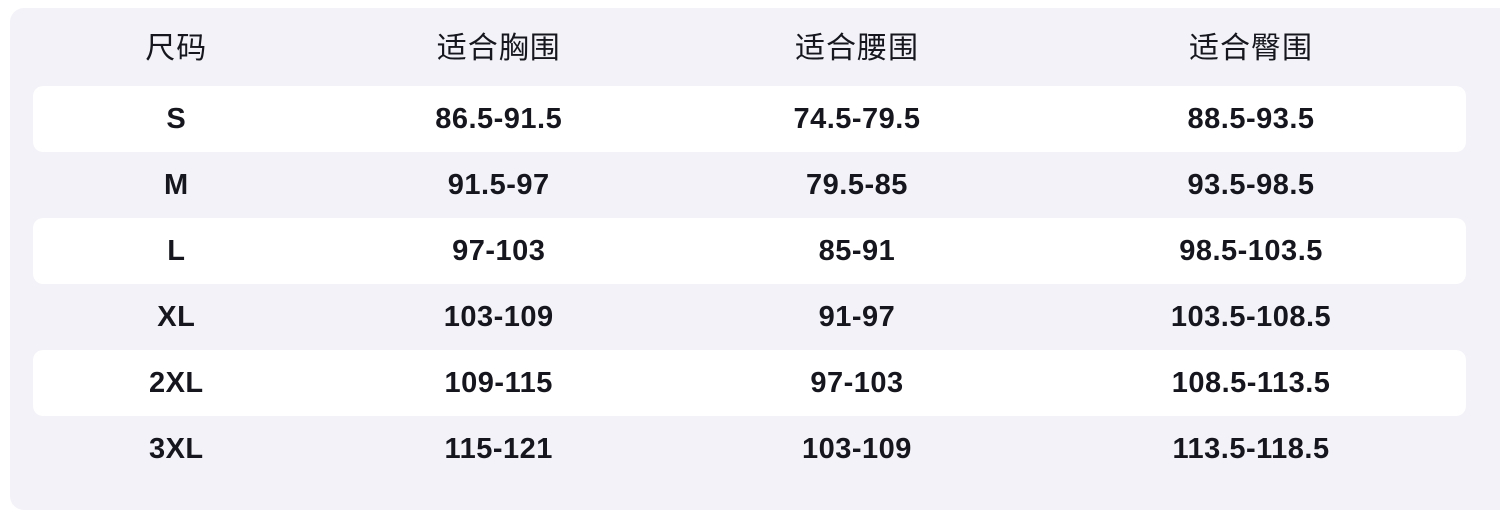 This screenshot has width=1500, height=517. What do you see at coordinates (1251, 316) in the screenshot?
I see `cell-hip: 103.5-108.5` at bounding box center [1251, 316].